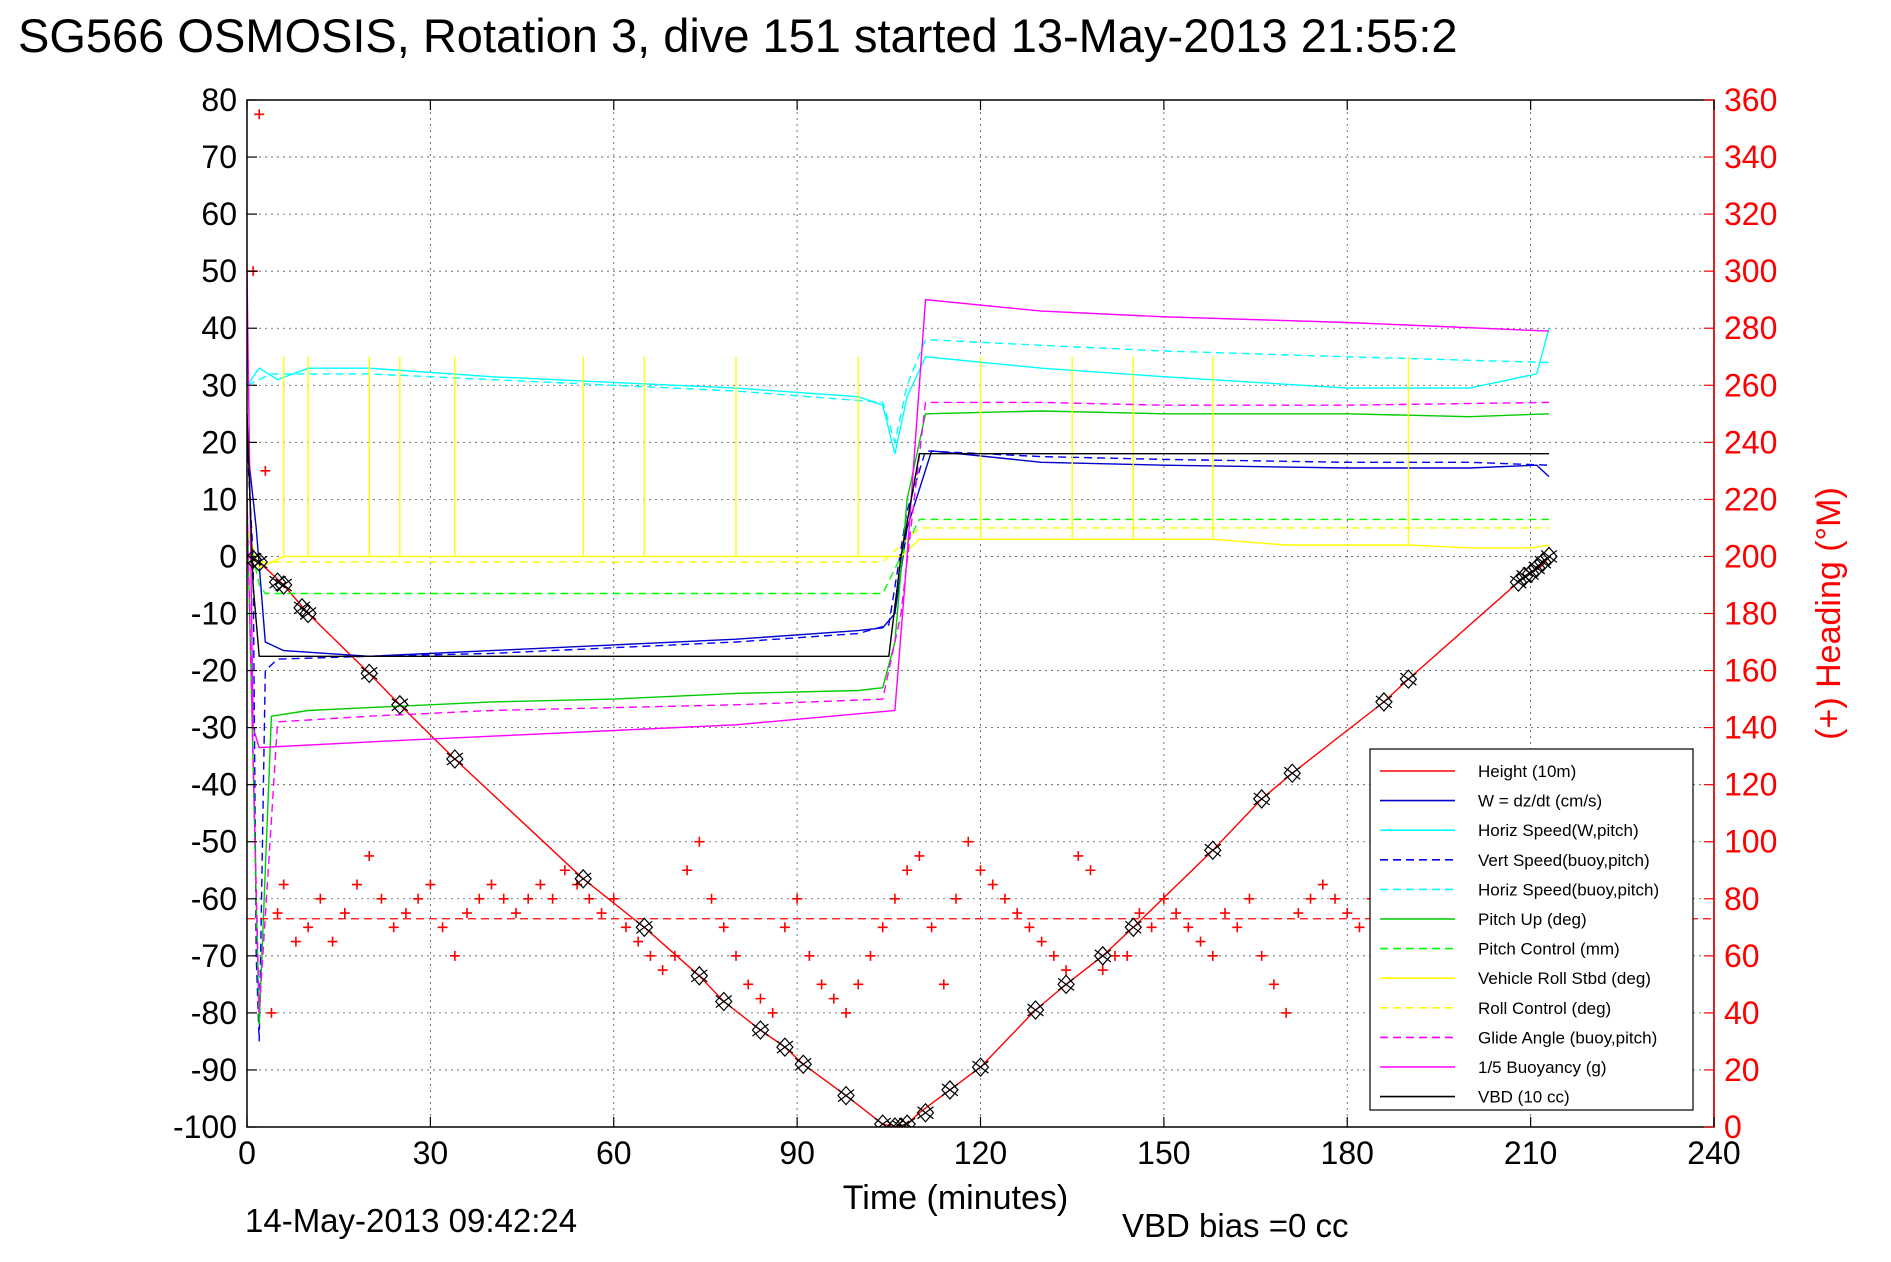 This screenshot has width=1891, height=1262. I want to click on y-tick-label: 10, so click(219, 499).